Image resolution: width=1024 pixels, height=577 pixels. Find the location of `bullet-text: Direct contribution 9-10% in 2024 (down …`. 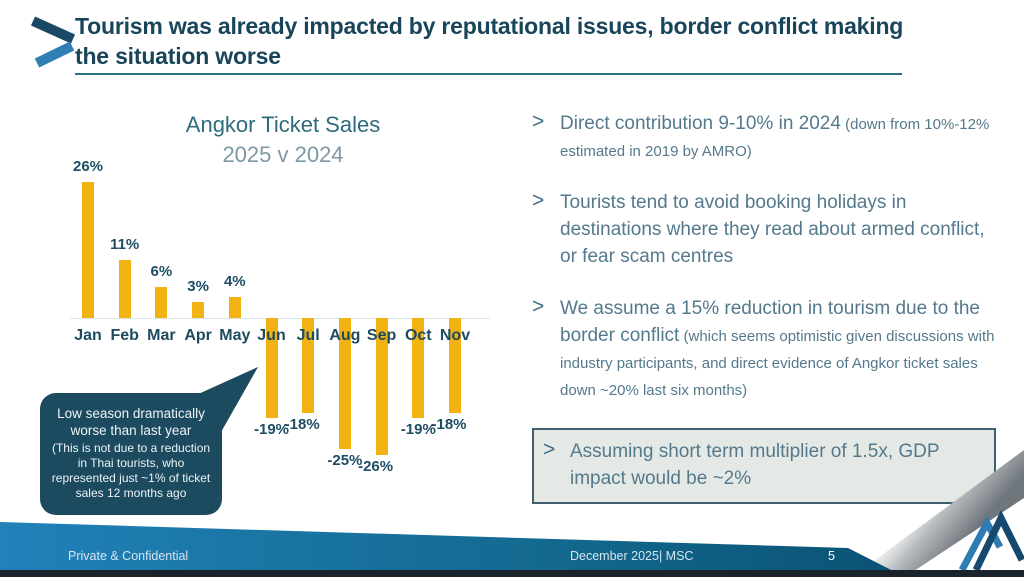

bullet-text: Direct contribution 9-10% in 2024 (down … is located at coordinates (775, 136).